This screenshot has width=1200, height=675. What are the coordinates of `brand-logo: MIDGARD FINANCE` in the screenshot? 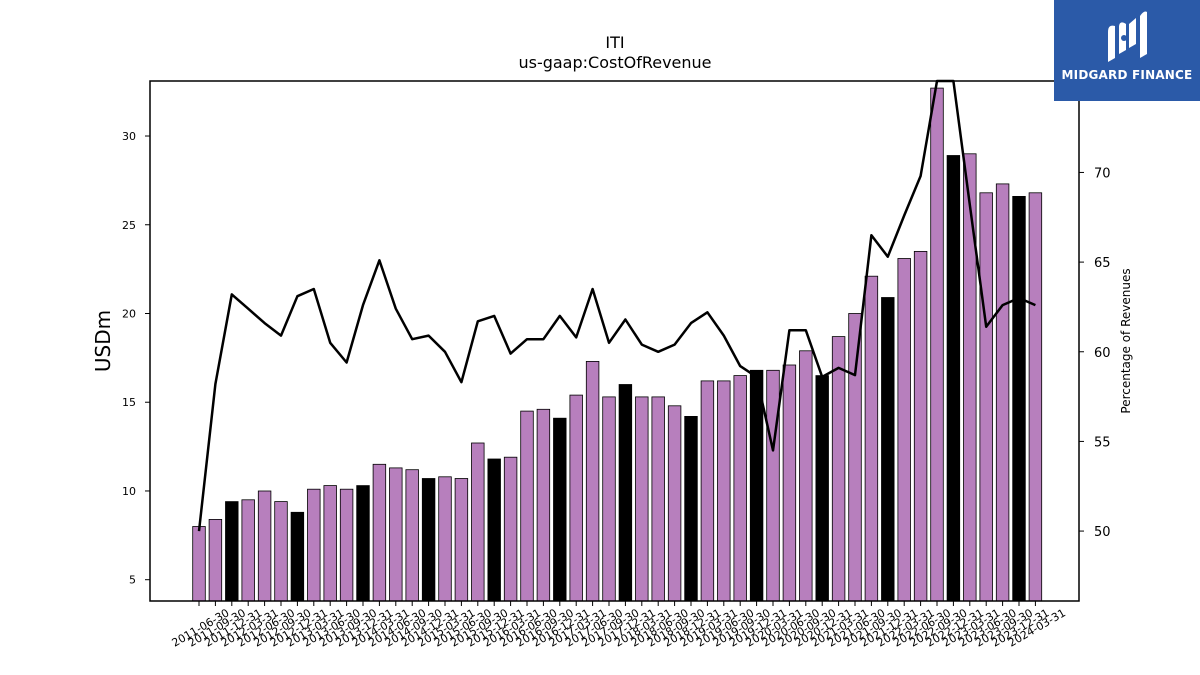 It's located at (1127, 50).